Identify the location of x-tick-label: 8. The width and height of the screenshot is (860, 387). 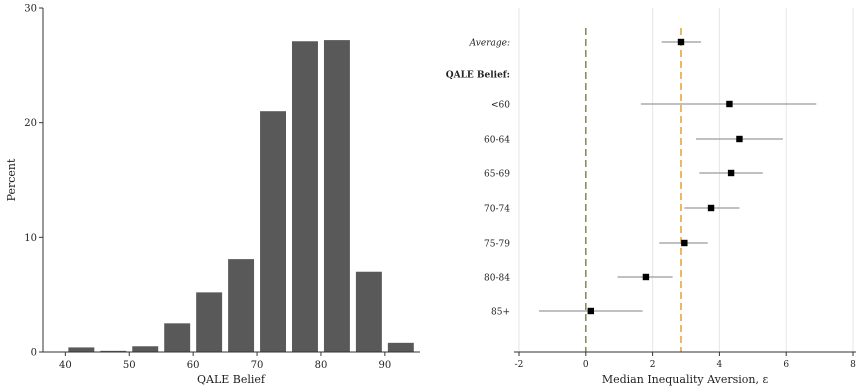
(853, 365).